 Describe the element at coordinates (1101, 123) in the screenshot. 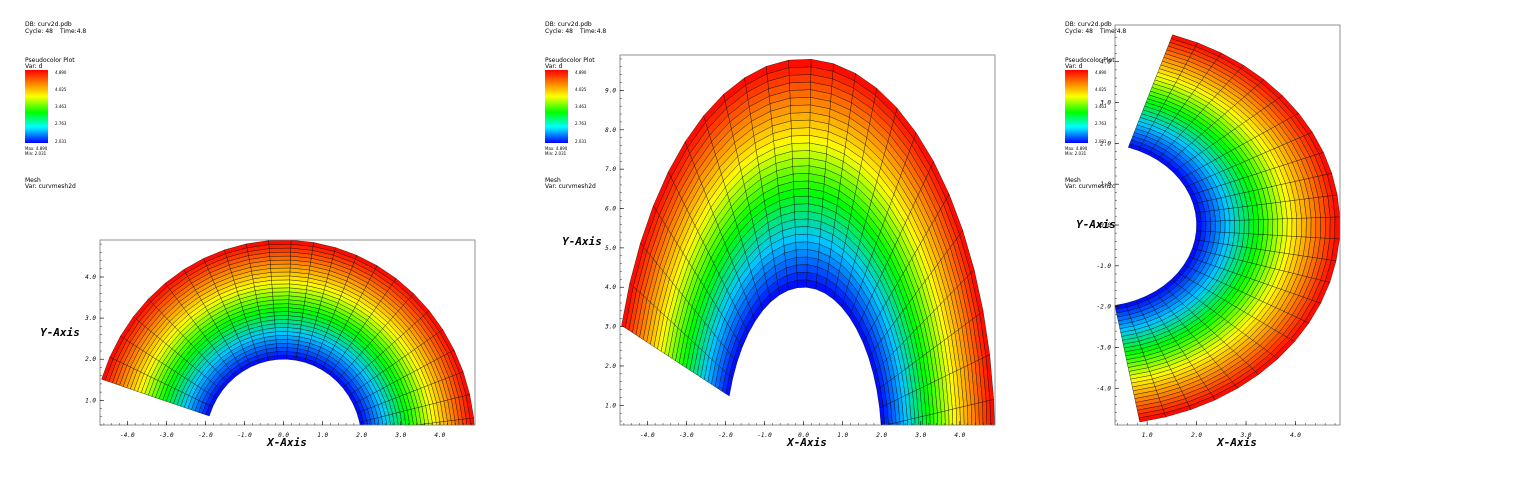

I see `colorbar-tick-label: 2.763` at that location.